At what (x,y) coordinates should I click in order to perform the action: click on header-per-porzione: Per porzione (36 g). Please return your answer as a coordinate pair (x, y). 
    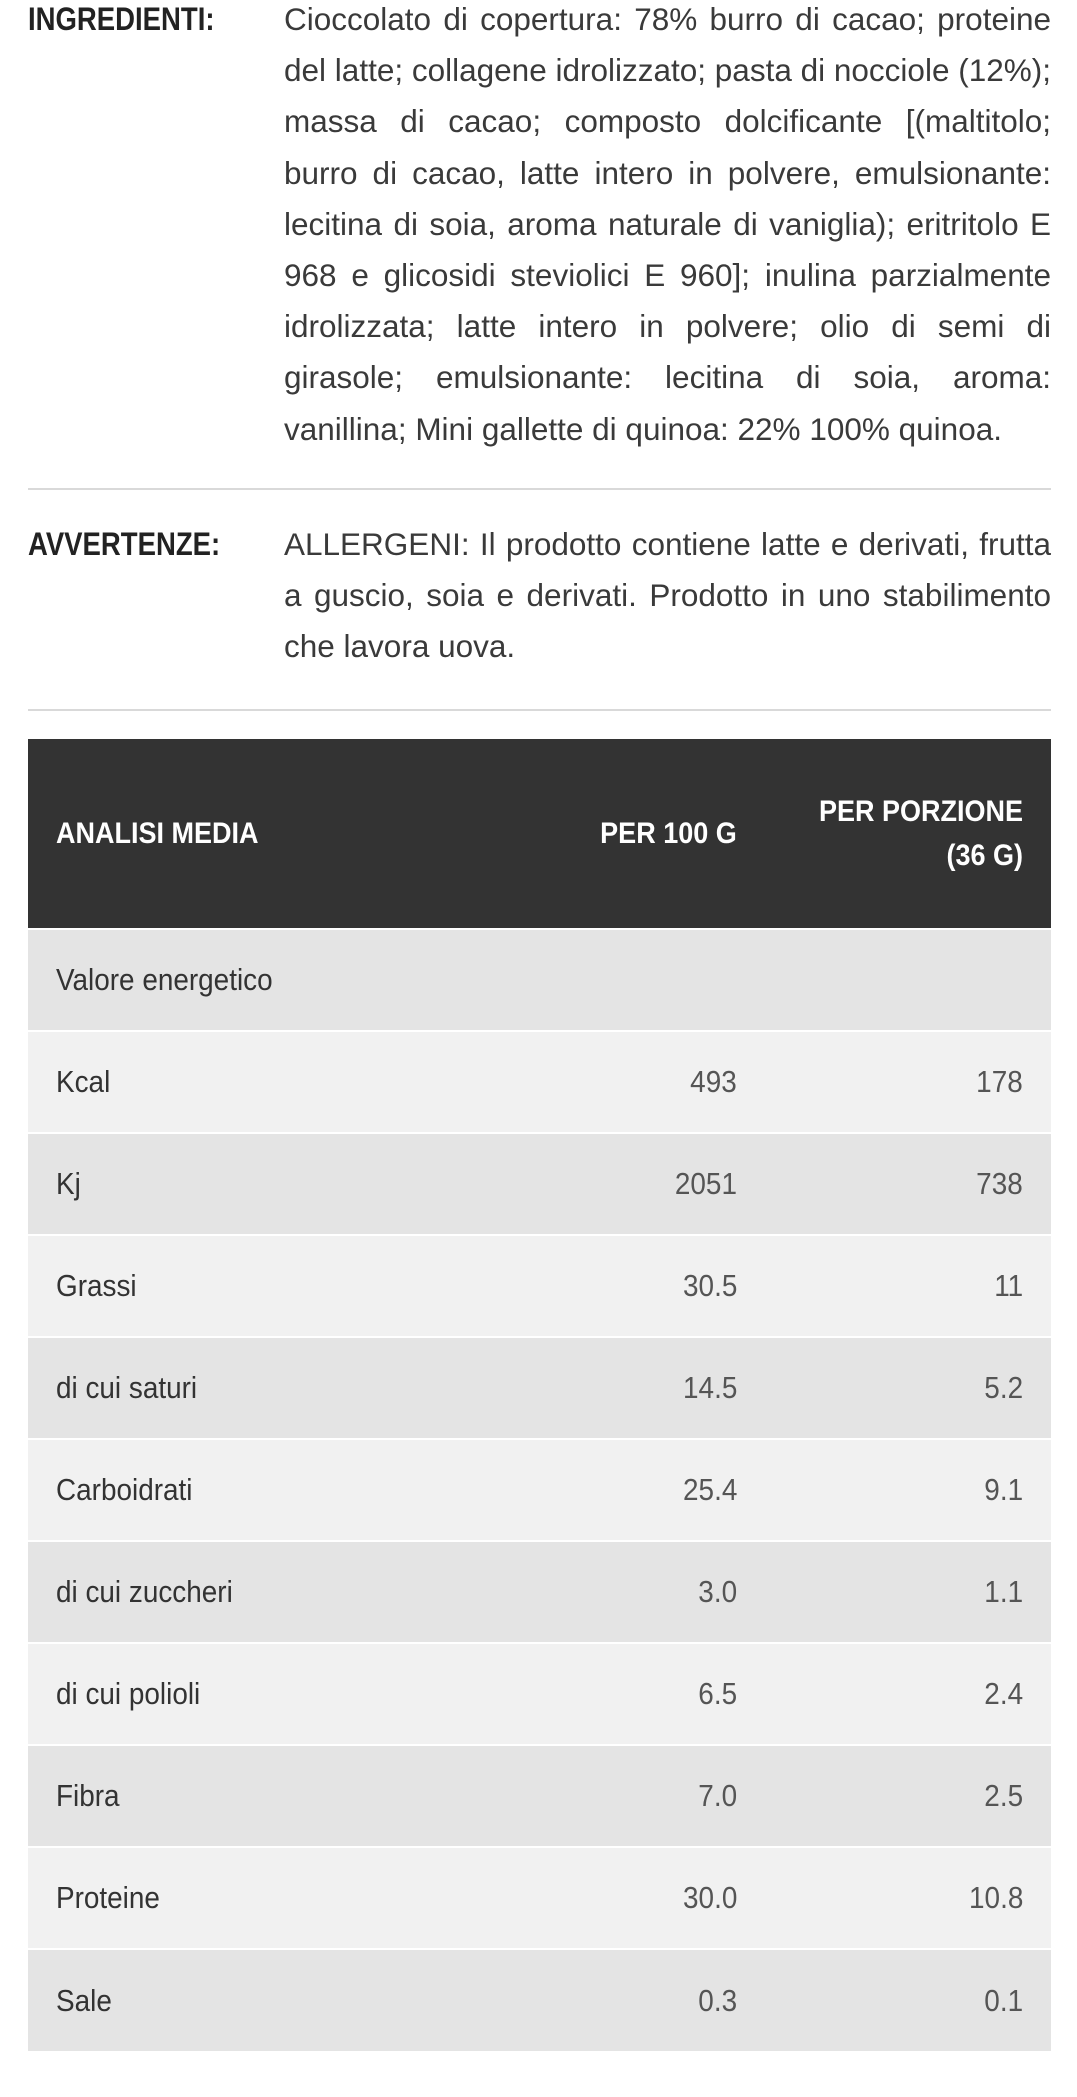
    Looking at the image, I should click on (908, 834).